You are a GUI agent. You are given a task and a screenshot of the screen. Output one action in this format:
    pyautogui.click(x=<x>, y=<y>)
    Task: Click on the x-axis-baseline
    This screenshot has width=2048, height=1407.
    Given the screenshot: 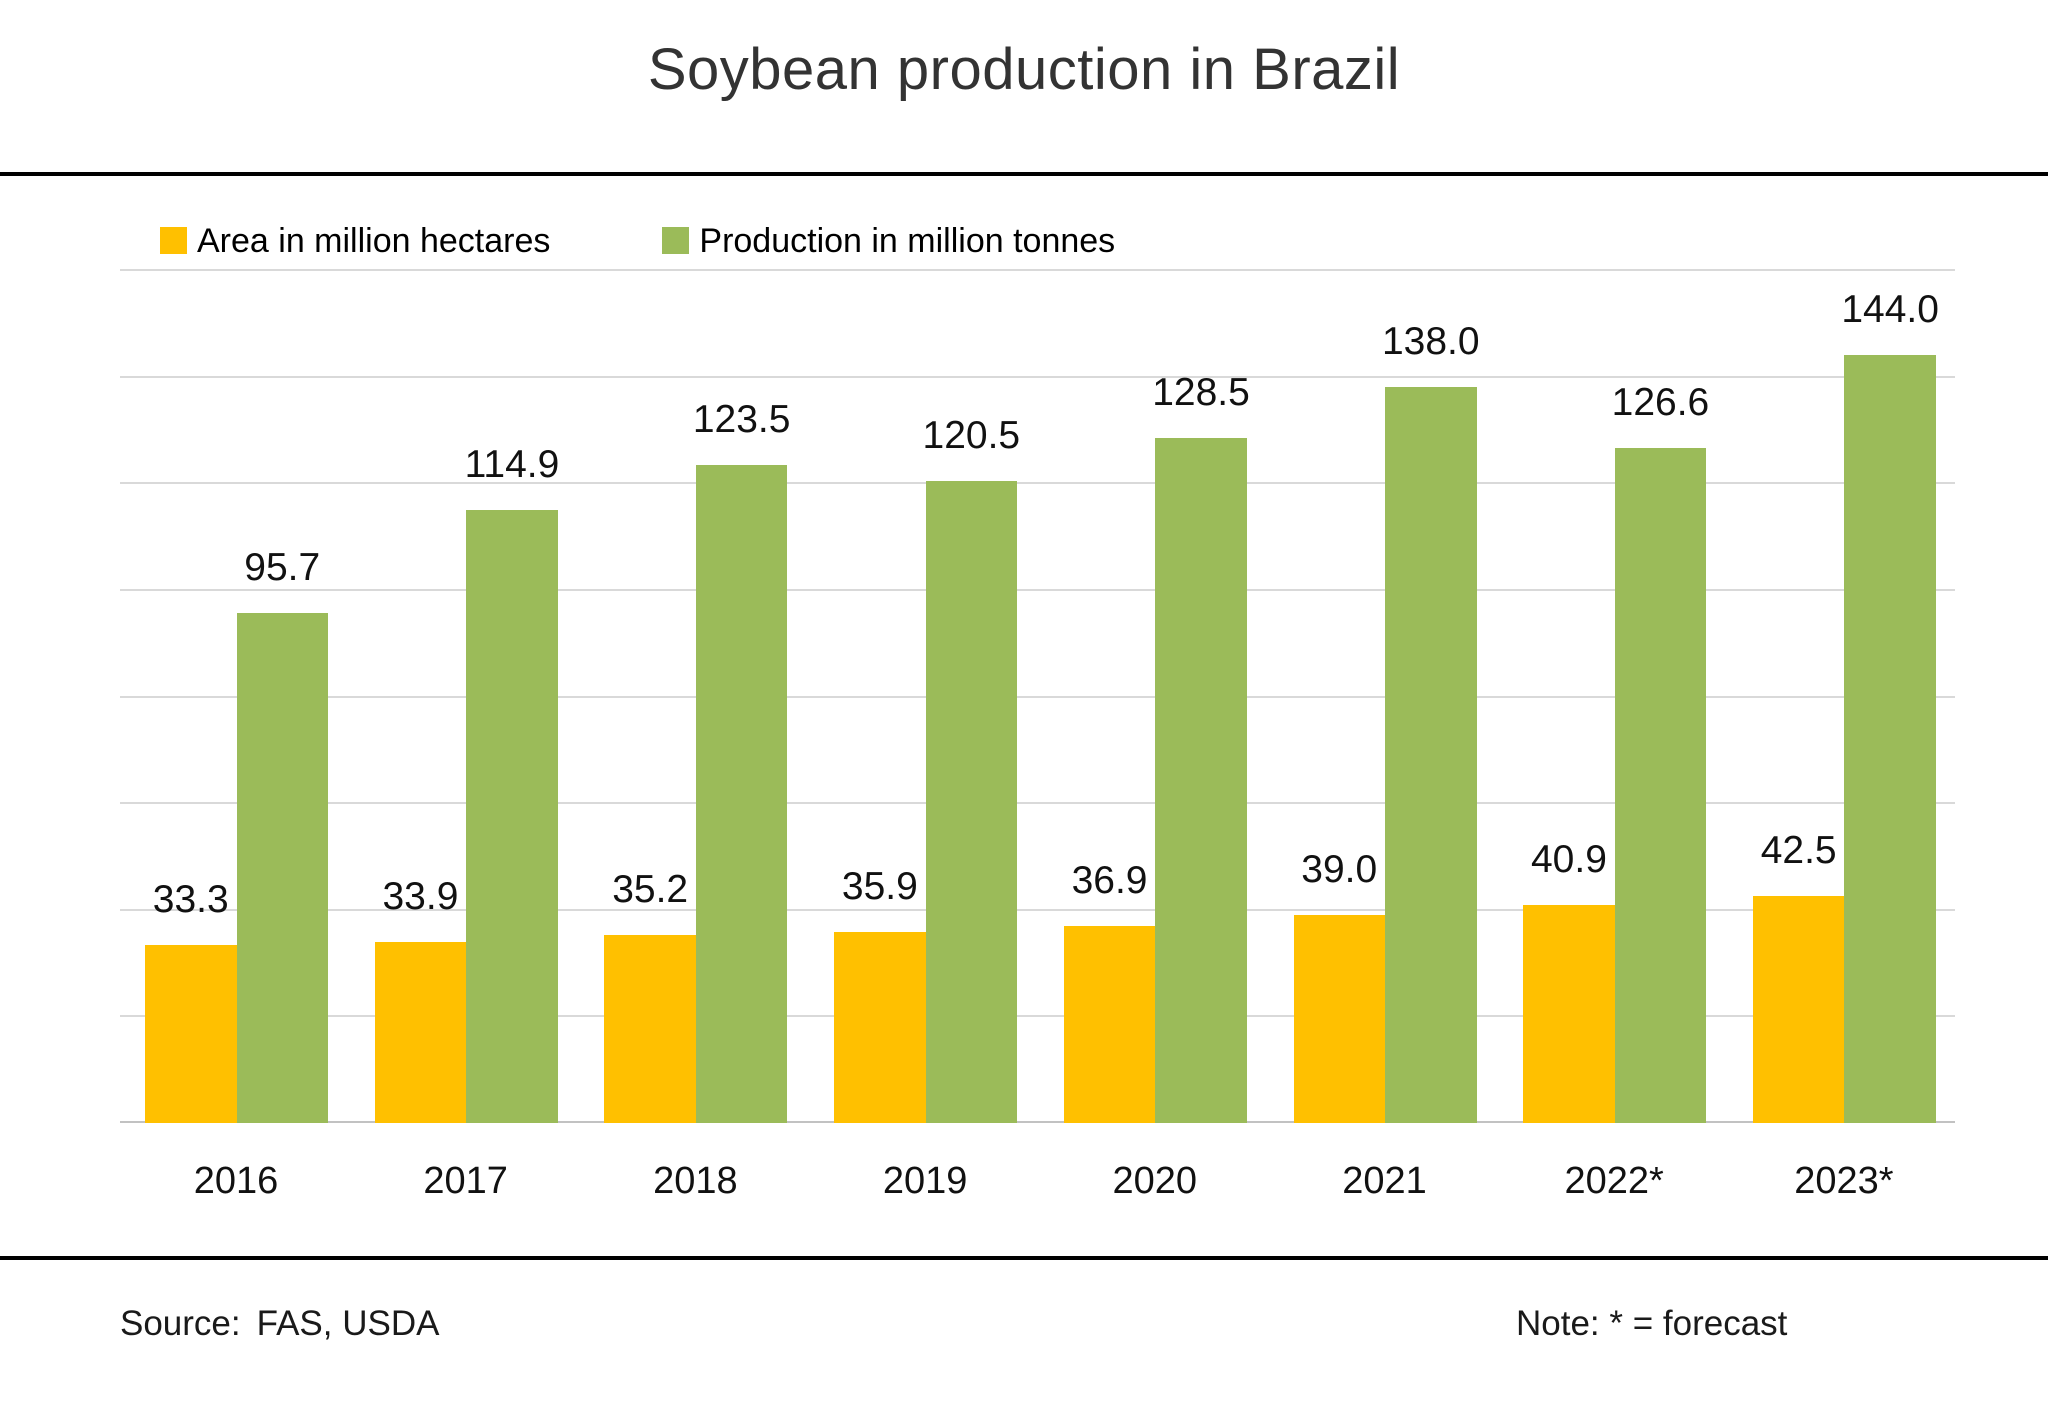 What is the action you would take?
    pyautogui.click(x=1037, y=1122)
    